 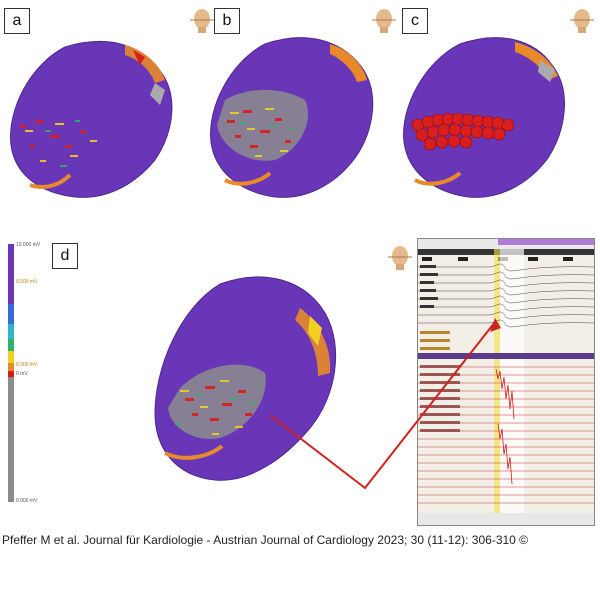 What do you see at coordinates (202, 21) in the screenshot?
I see `orientation-head-icon-a` at bounding box center [202, 21].